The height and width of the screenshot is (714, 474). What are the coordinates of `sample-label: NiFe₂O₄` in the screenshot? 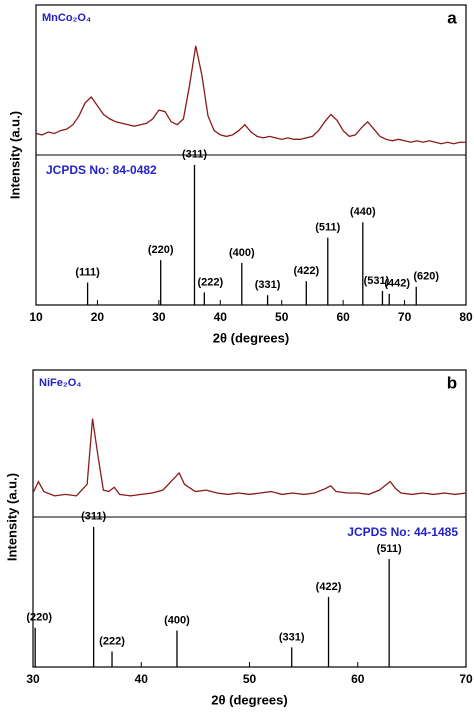 It's located at (60, 383).